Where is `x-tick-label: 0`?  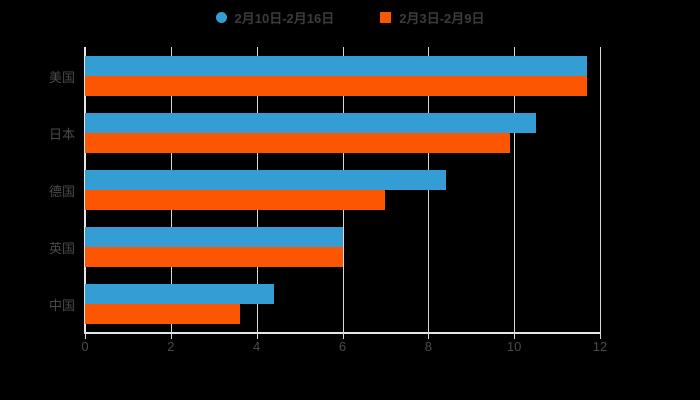 x-tick-label: 0 is located at coordinates (85, 346).